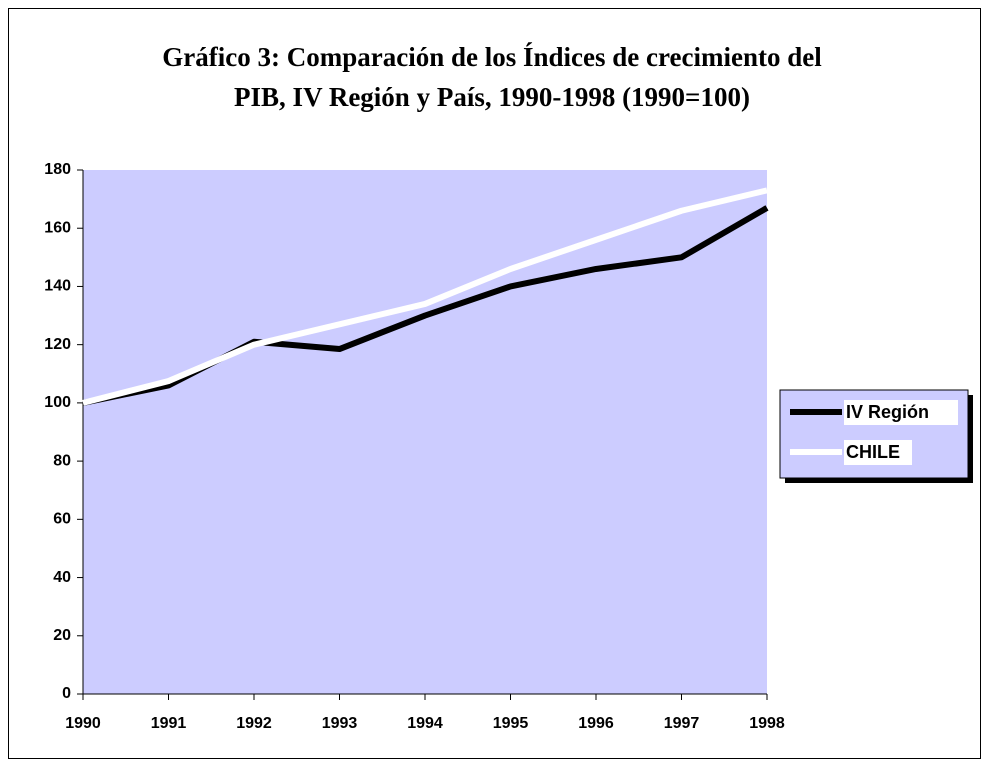 Image resolution: width=982 pixels, height=760 pixels. I want to click on y-tick-label: 120, so click(57, 344).